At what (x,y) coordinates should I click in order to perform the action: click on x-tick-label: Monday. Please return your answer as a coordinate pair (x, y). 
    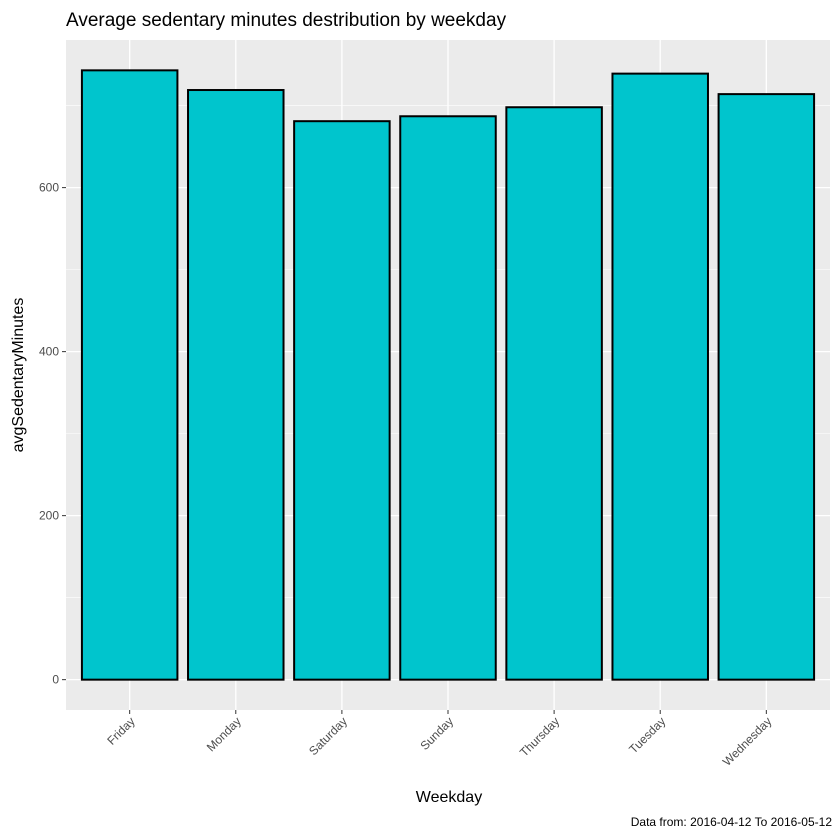
    Looking at the image, I should click on (224, 734).